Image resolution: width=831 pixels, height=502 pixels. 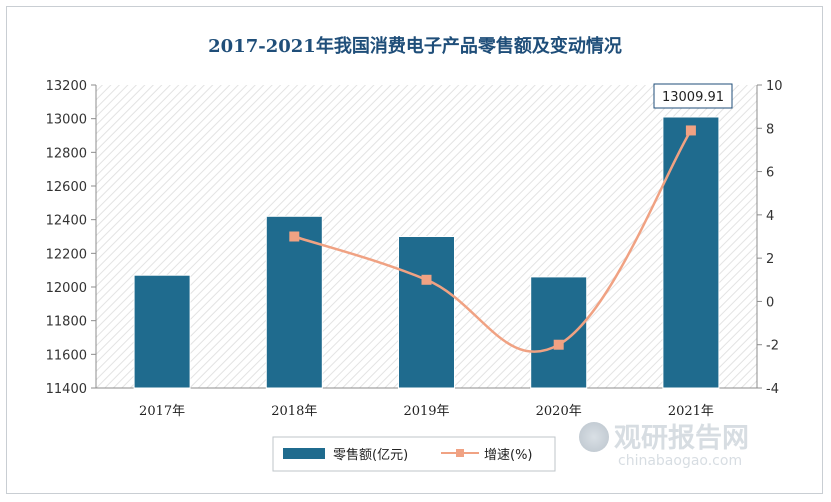 What do you see at coordinates (681, 438) in the screenshot?
I see `watermark-cn: 观研报告网` at bounding box center [681, 438].